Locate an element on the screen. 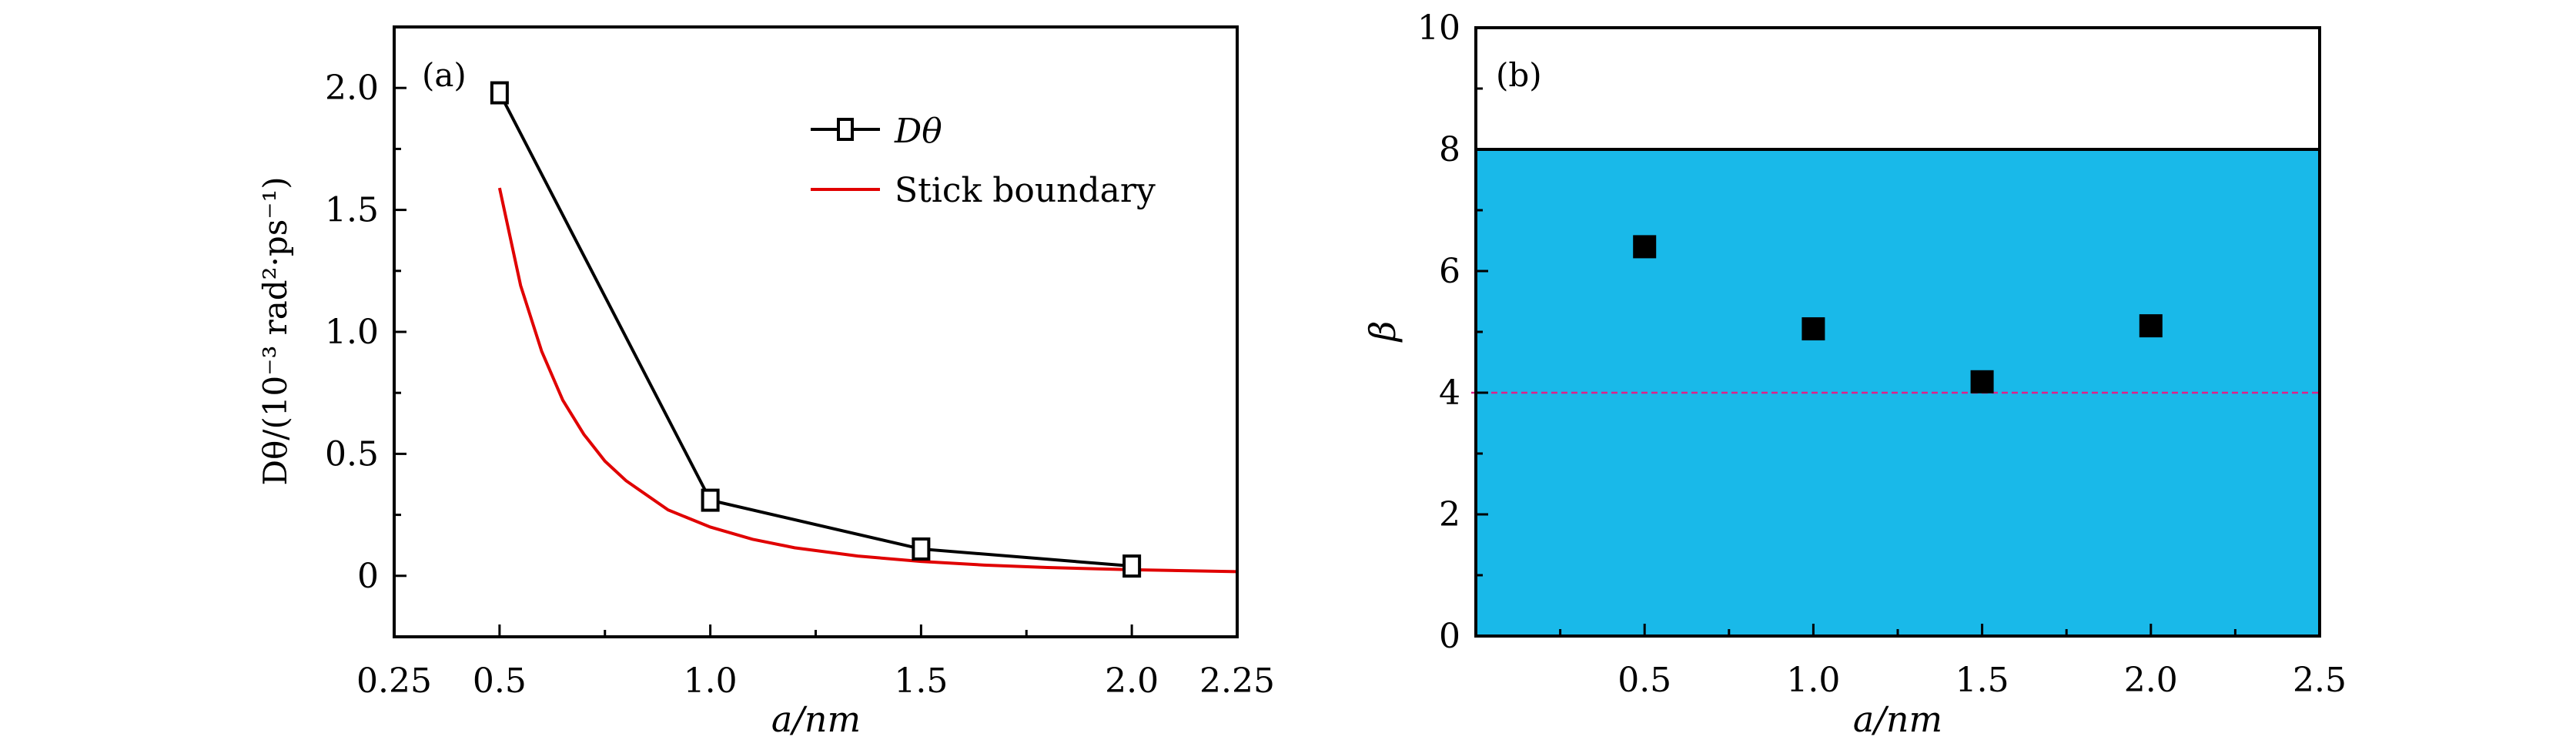 The height and width of the screenshot is (750, 2576). panel-a-x-tick-label: 0.25 is located at coordinates (394, 681).